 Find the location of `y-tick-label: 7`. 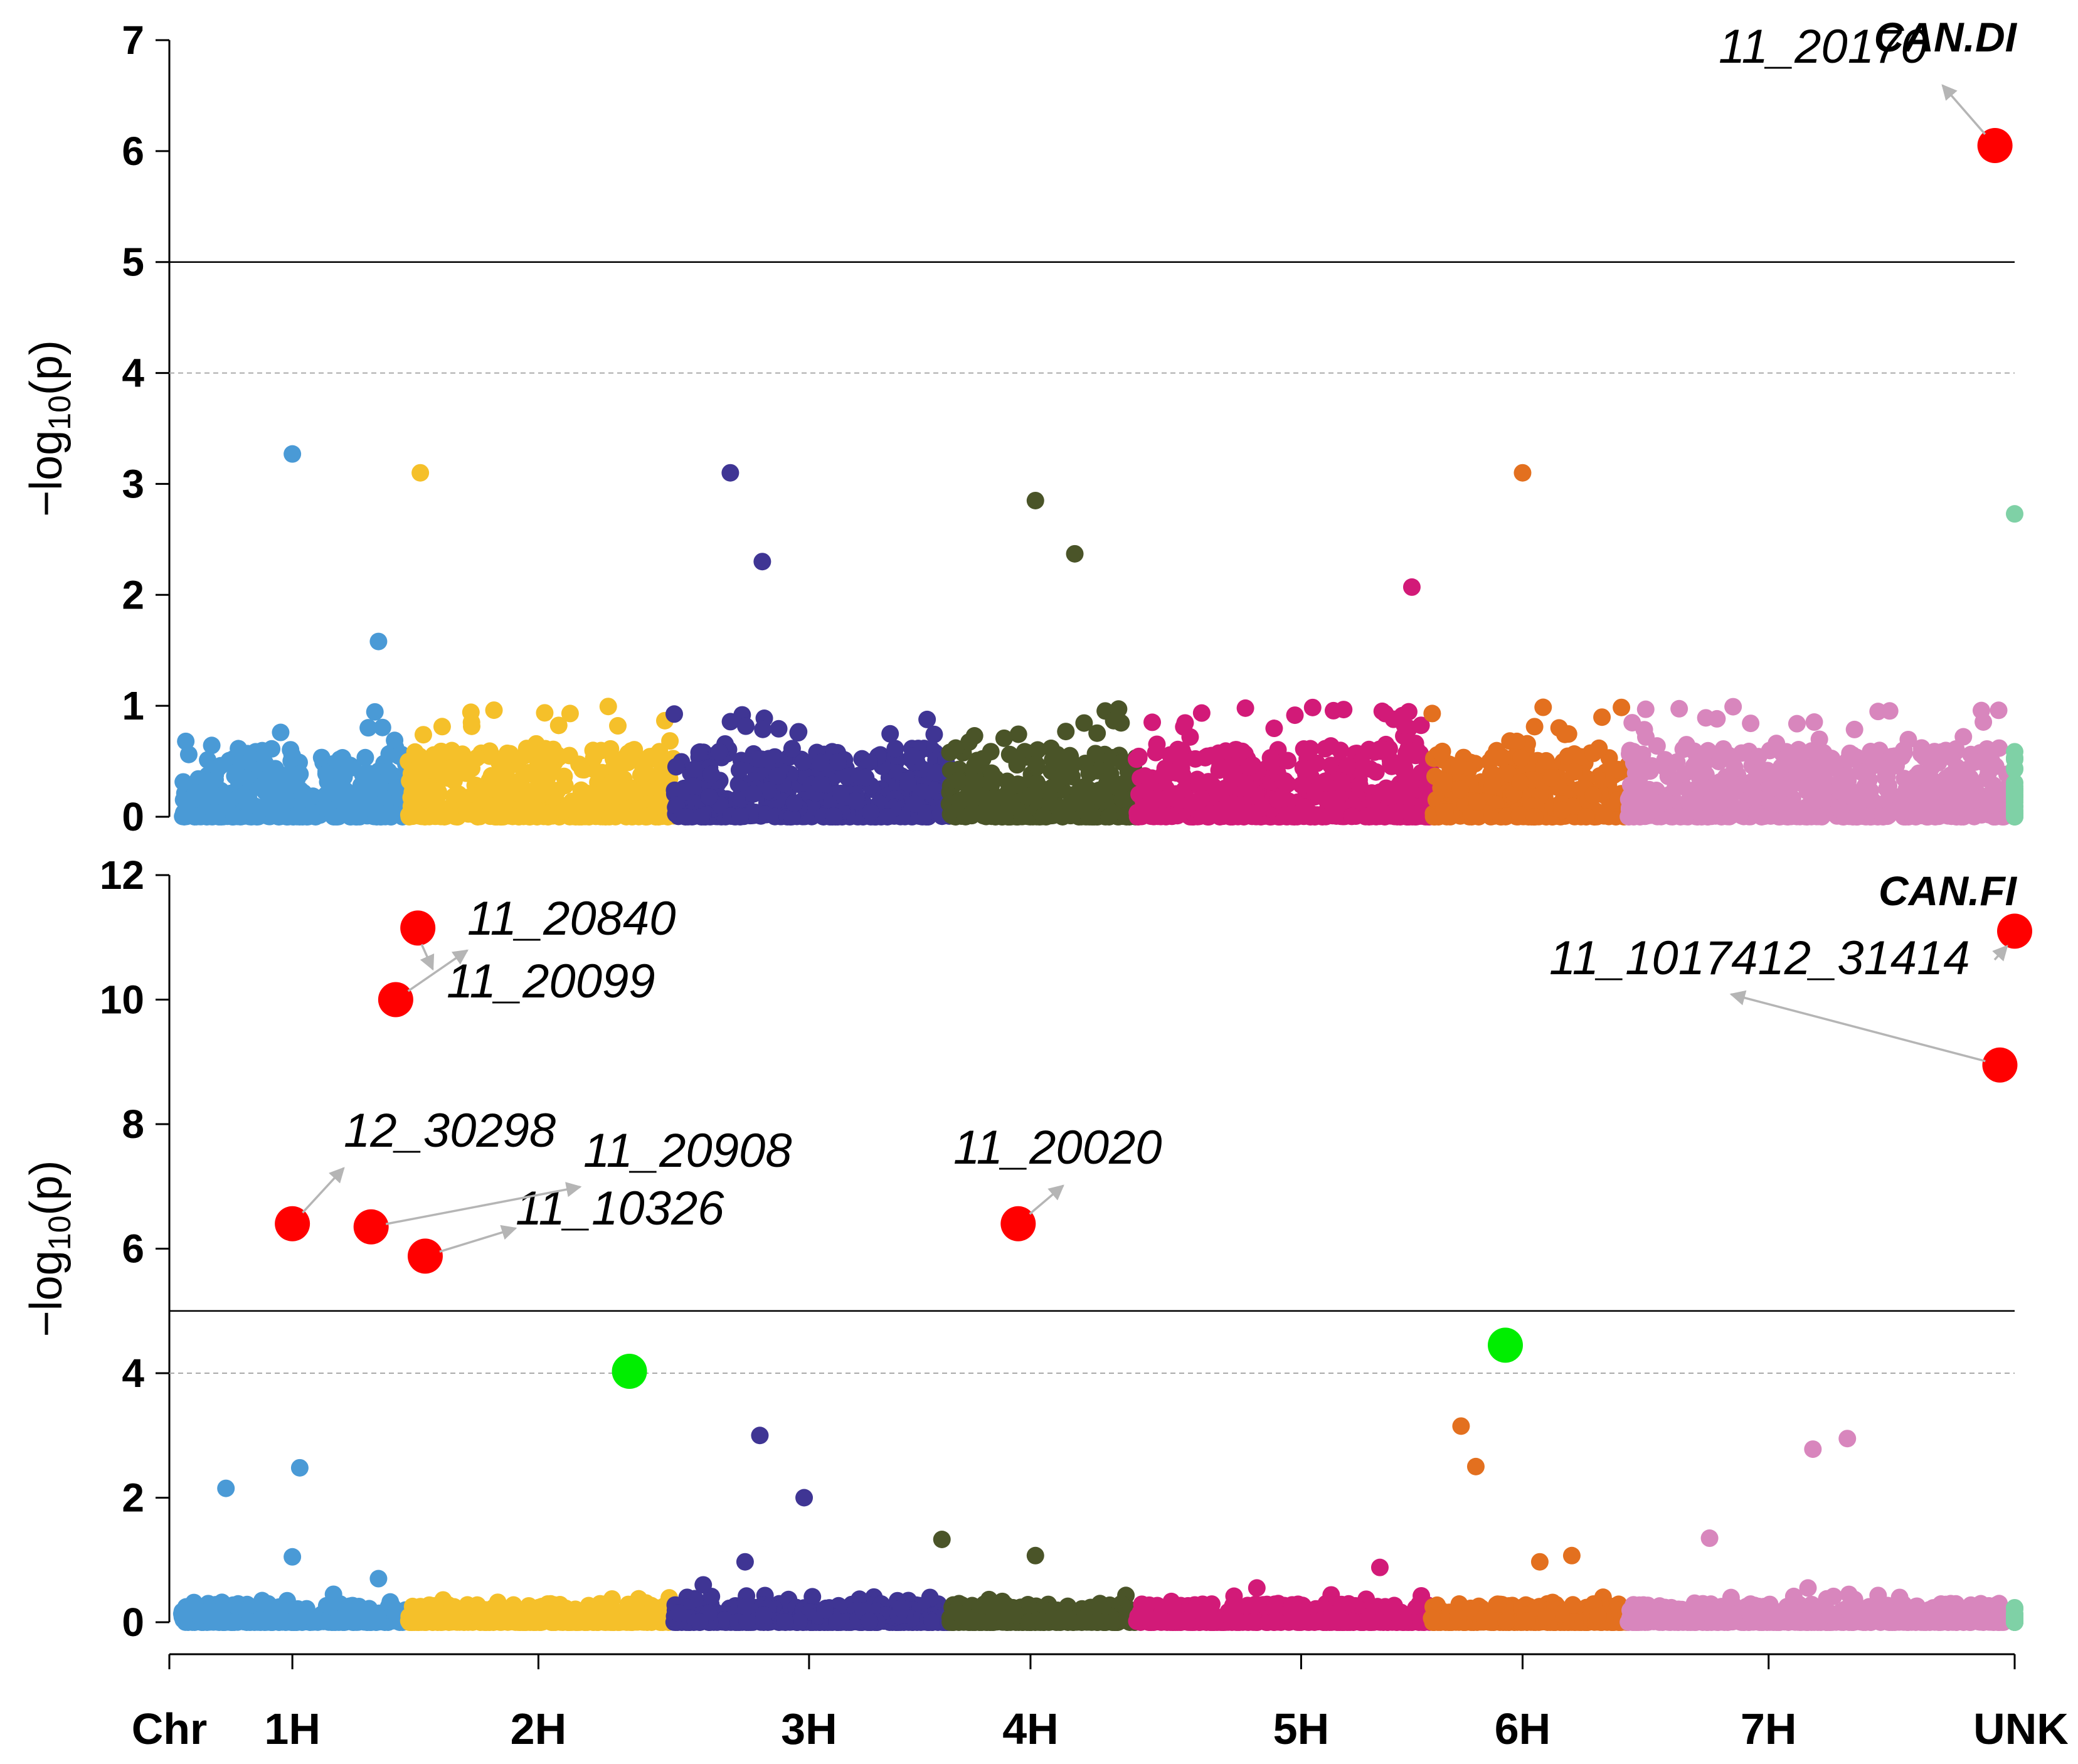

y-tick-label: 7 is located at coordinates (133, 40).